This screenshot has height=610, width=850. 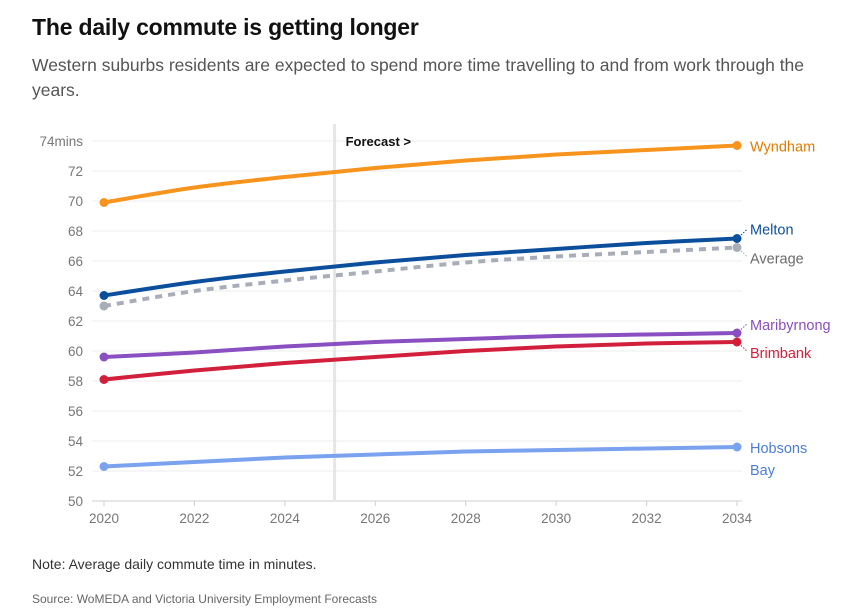 What do you see at coordinates (737, 447) in the screenshot?
I see `series-end-point-hobsons-bay` at bounding box center [737, 447].